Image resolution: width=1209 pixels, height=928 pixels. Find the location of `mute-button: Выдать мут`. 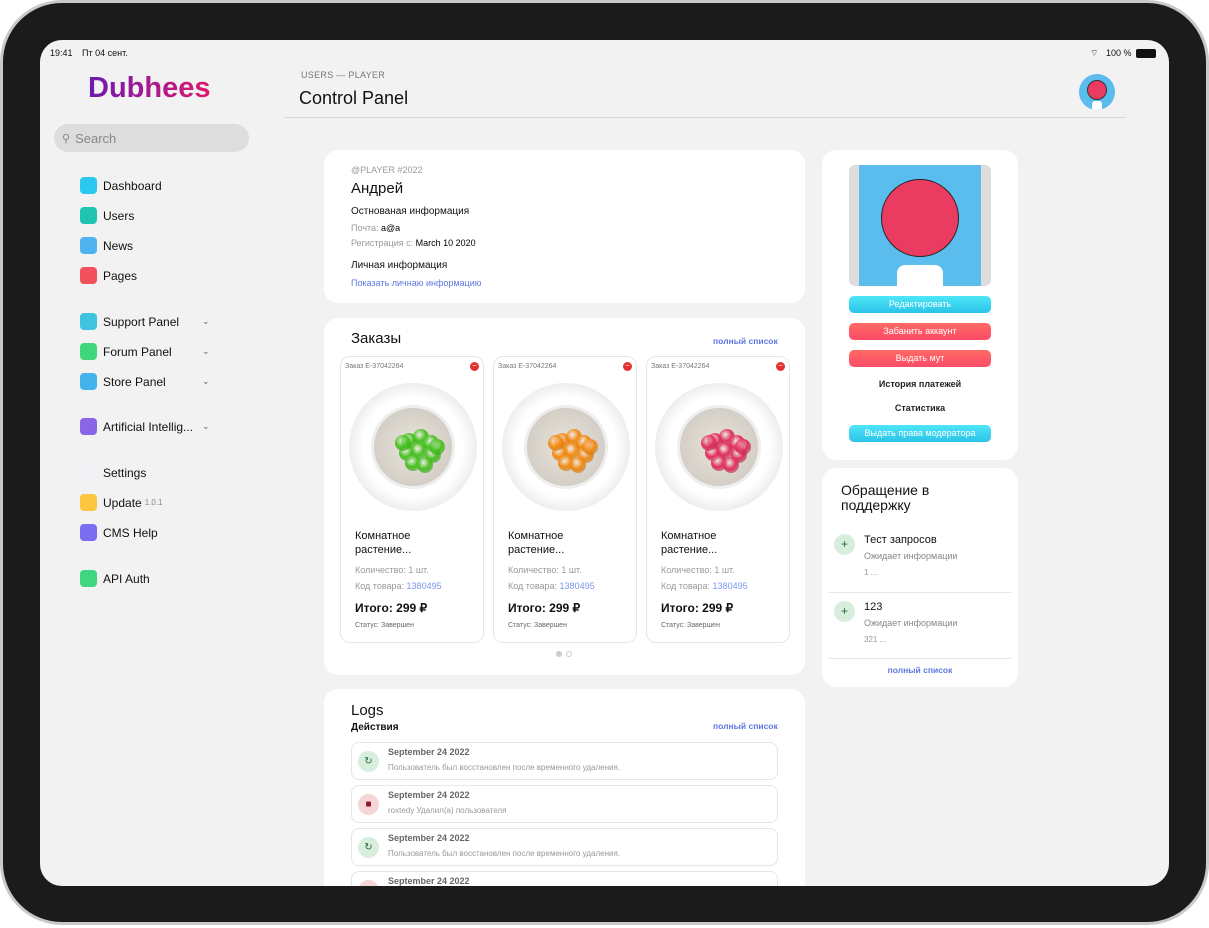

mute-button: Выдать мут is located at coordinates (920, 358).